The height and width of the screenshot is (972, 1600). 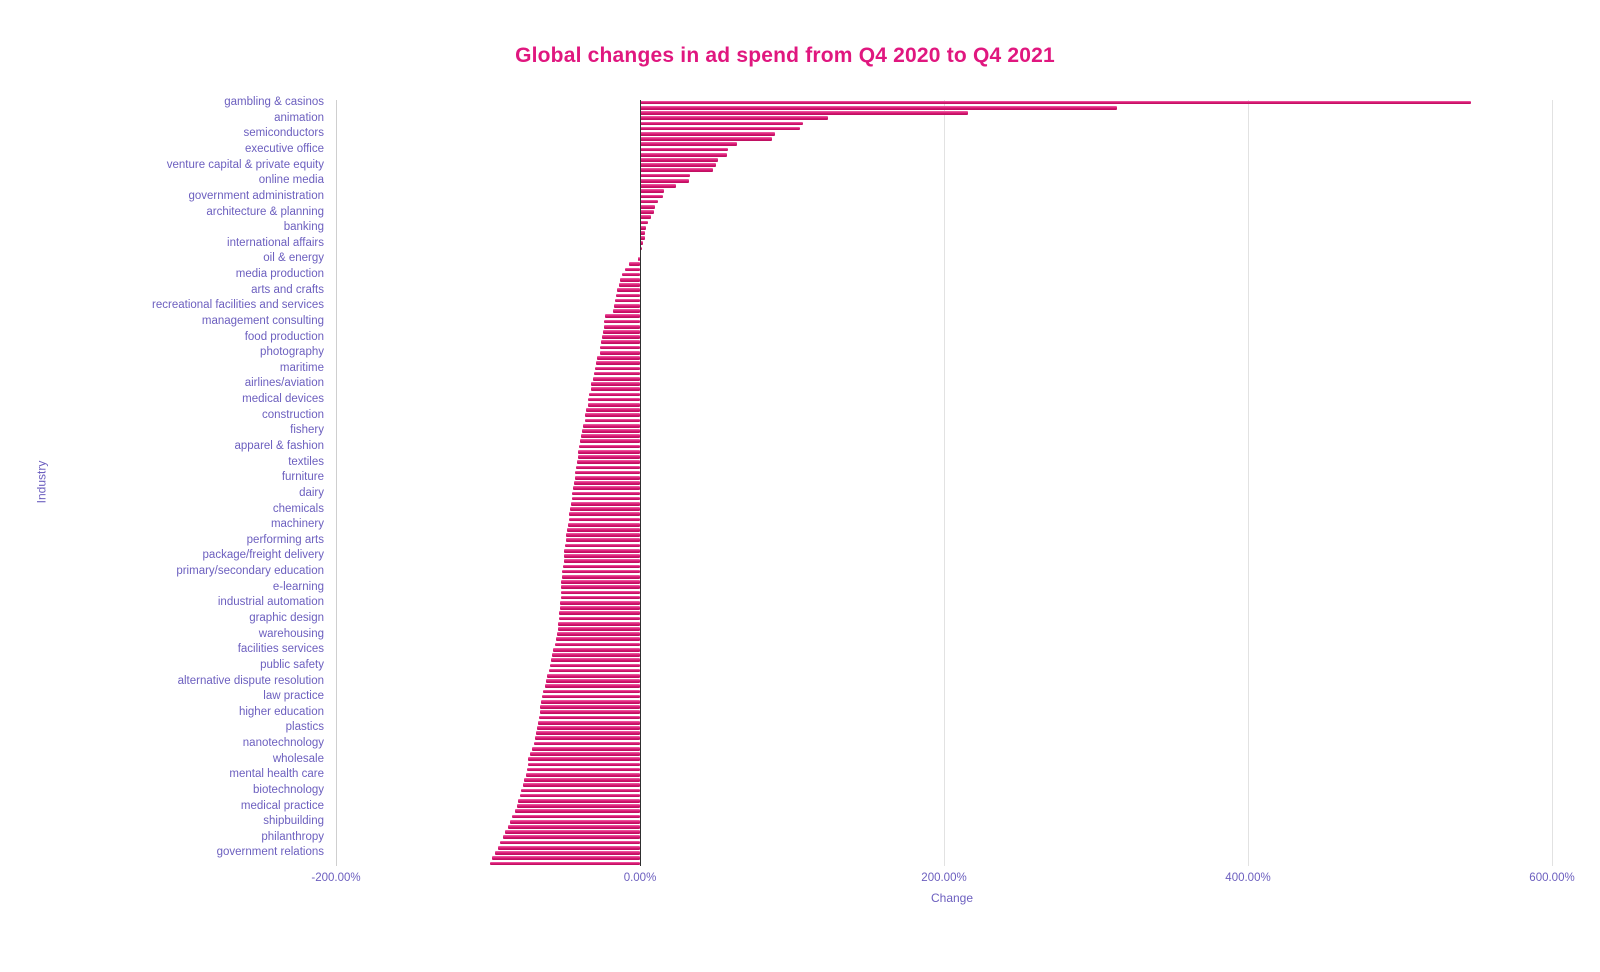 What do you see at coordinates (617, 368) in the screenshot?
I see `bar-maritime` at bounding box center [617, 368].